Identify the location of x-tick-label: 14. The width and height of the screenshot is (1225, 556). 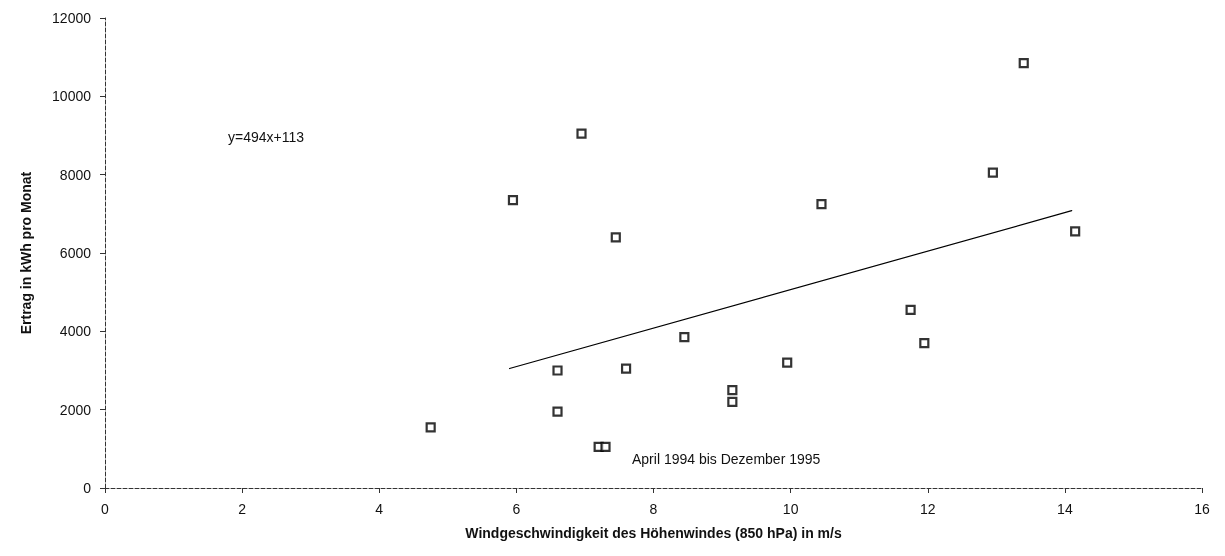
(1065, 509).